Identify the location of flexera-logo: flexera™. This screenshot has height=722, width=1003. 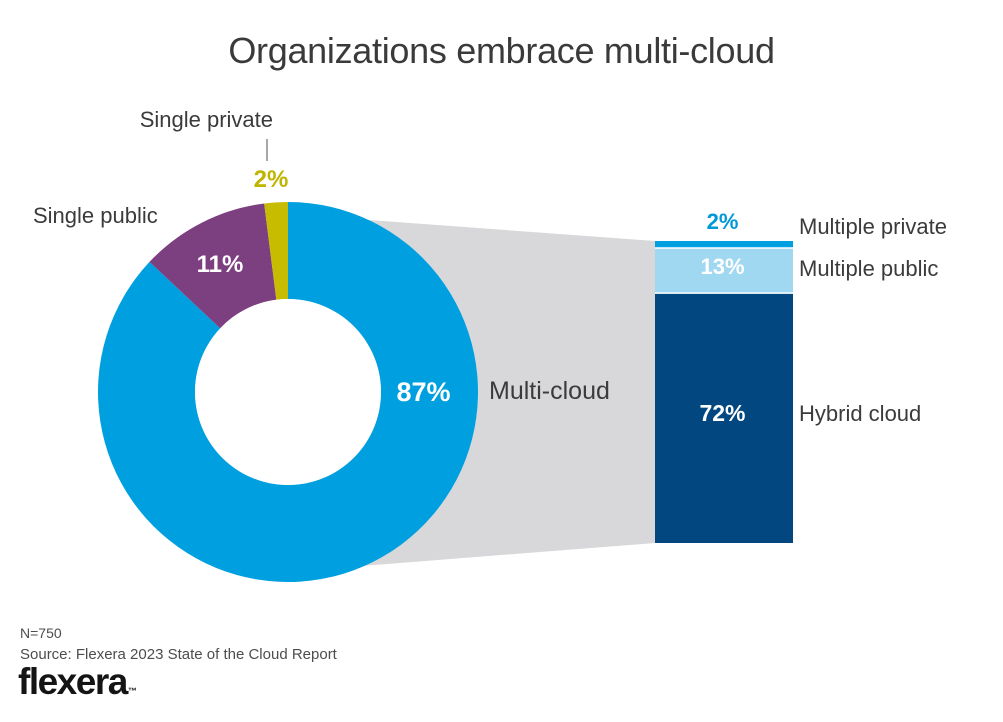
(77, 682).